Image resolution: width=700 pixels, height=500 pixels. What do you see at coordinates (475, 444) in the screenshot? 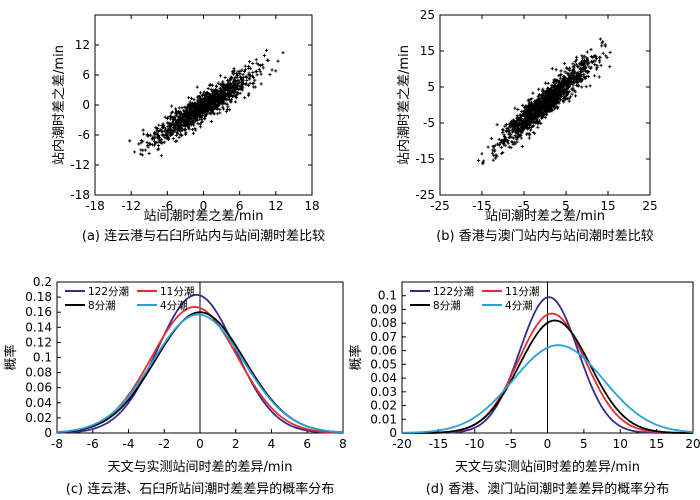
I see `x-tick-label: -10` at bounding box center [475, 444].